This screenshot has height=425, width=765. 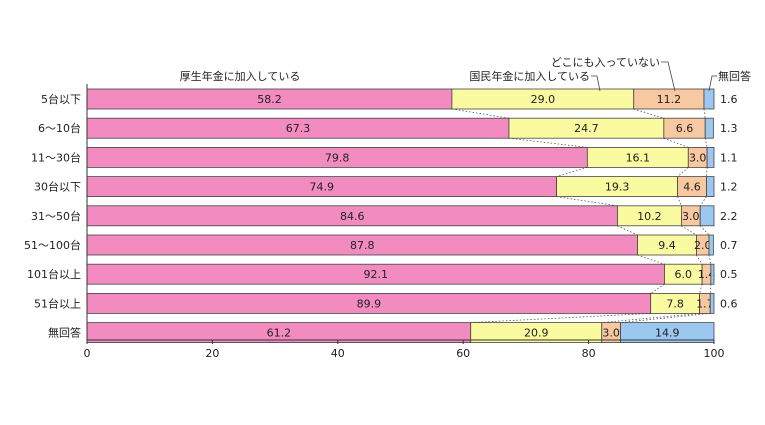 I want to click on data-label: 89.9, so click(x=369, y=303).